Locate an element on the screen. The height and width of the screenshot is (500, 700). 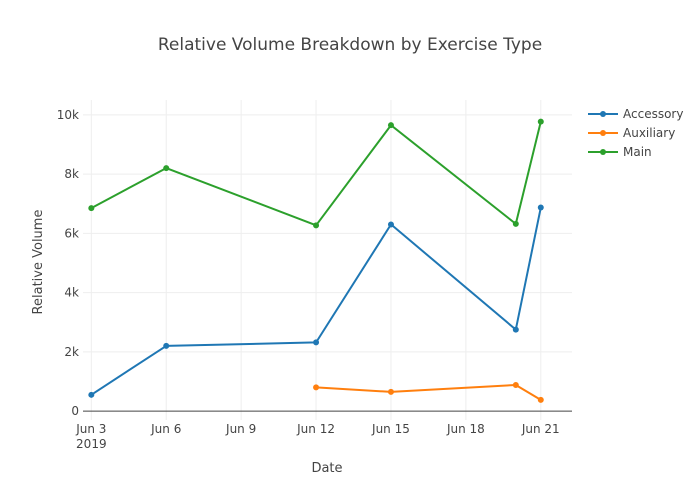
series-line-auxiliary is located at coordinates (429, 392).